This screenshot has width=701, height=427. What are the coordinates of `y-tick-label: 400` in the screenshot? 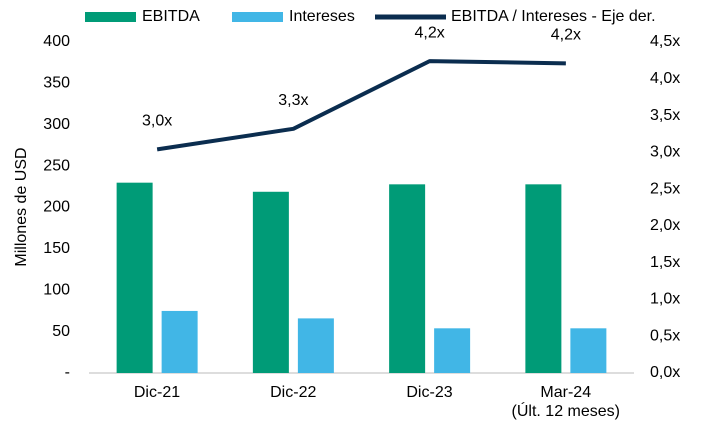 It's located at (56, 41).